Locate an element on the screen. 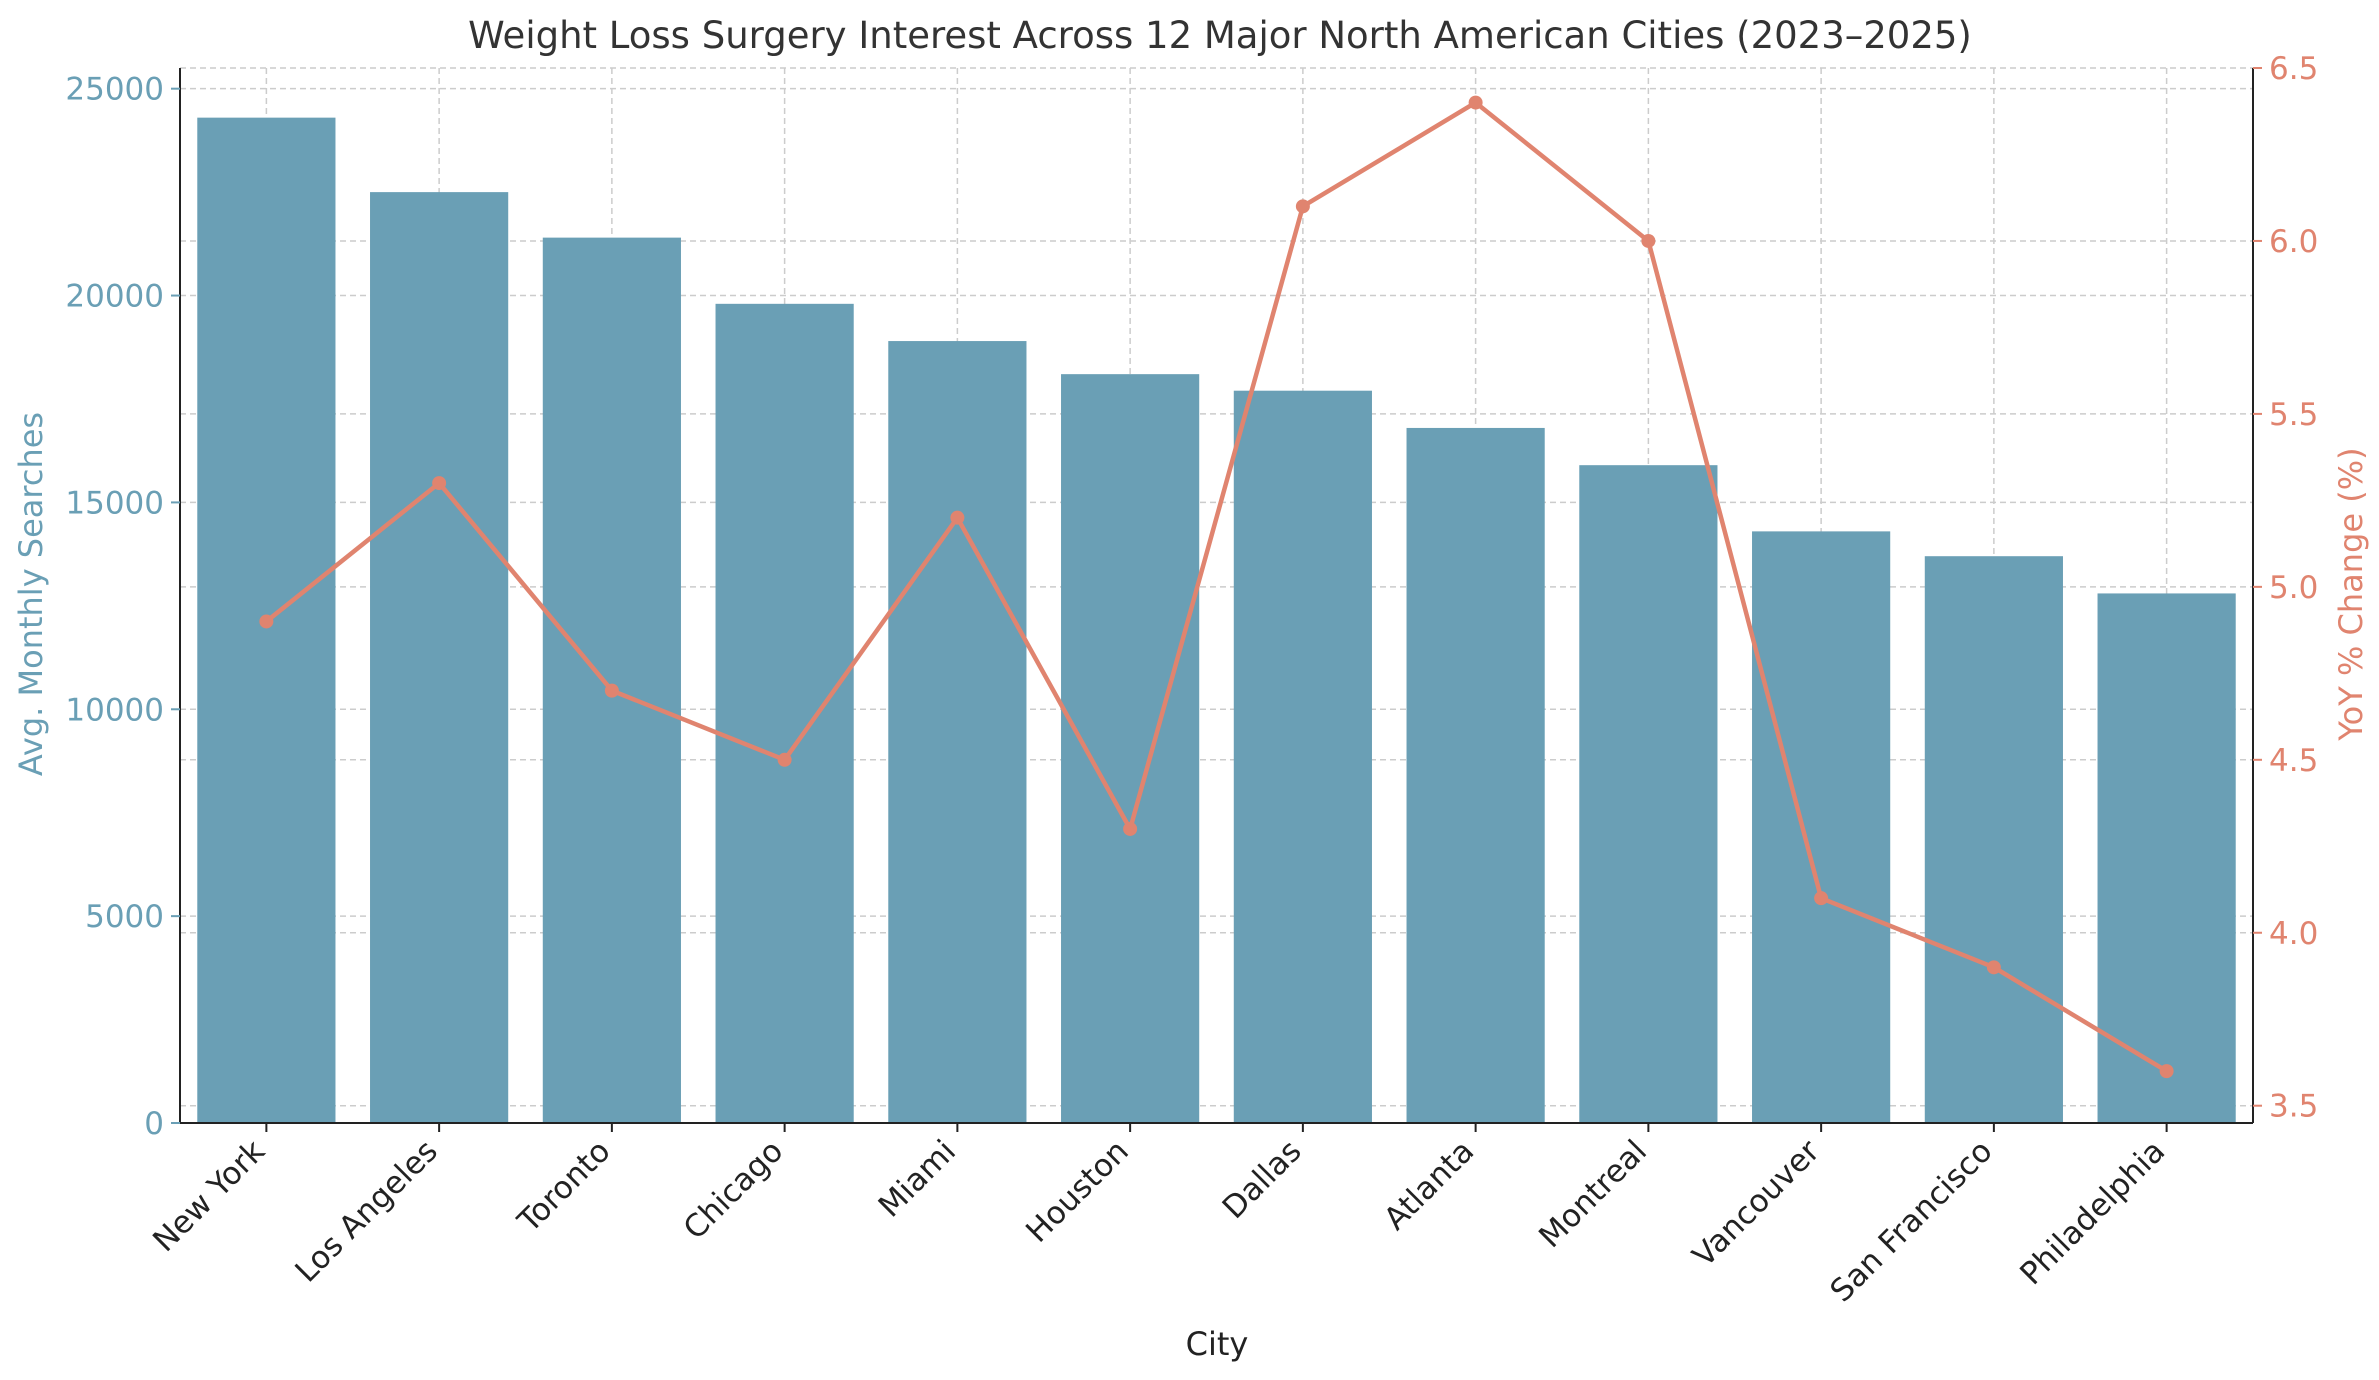 The width and height of the screenshot is (2379, 1380). x-tick-label: San Francisco is located at coordinates (1911, 1221).